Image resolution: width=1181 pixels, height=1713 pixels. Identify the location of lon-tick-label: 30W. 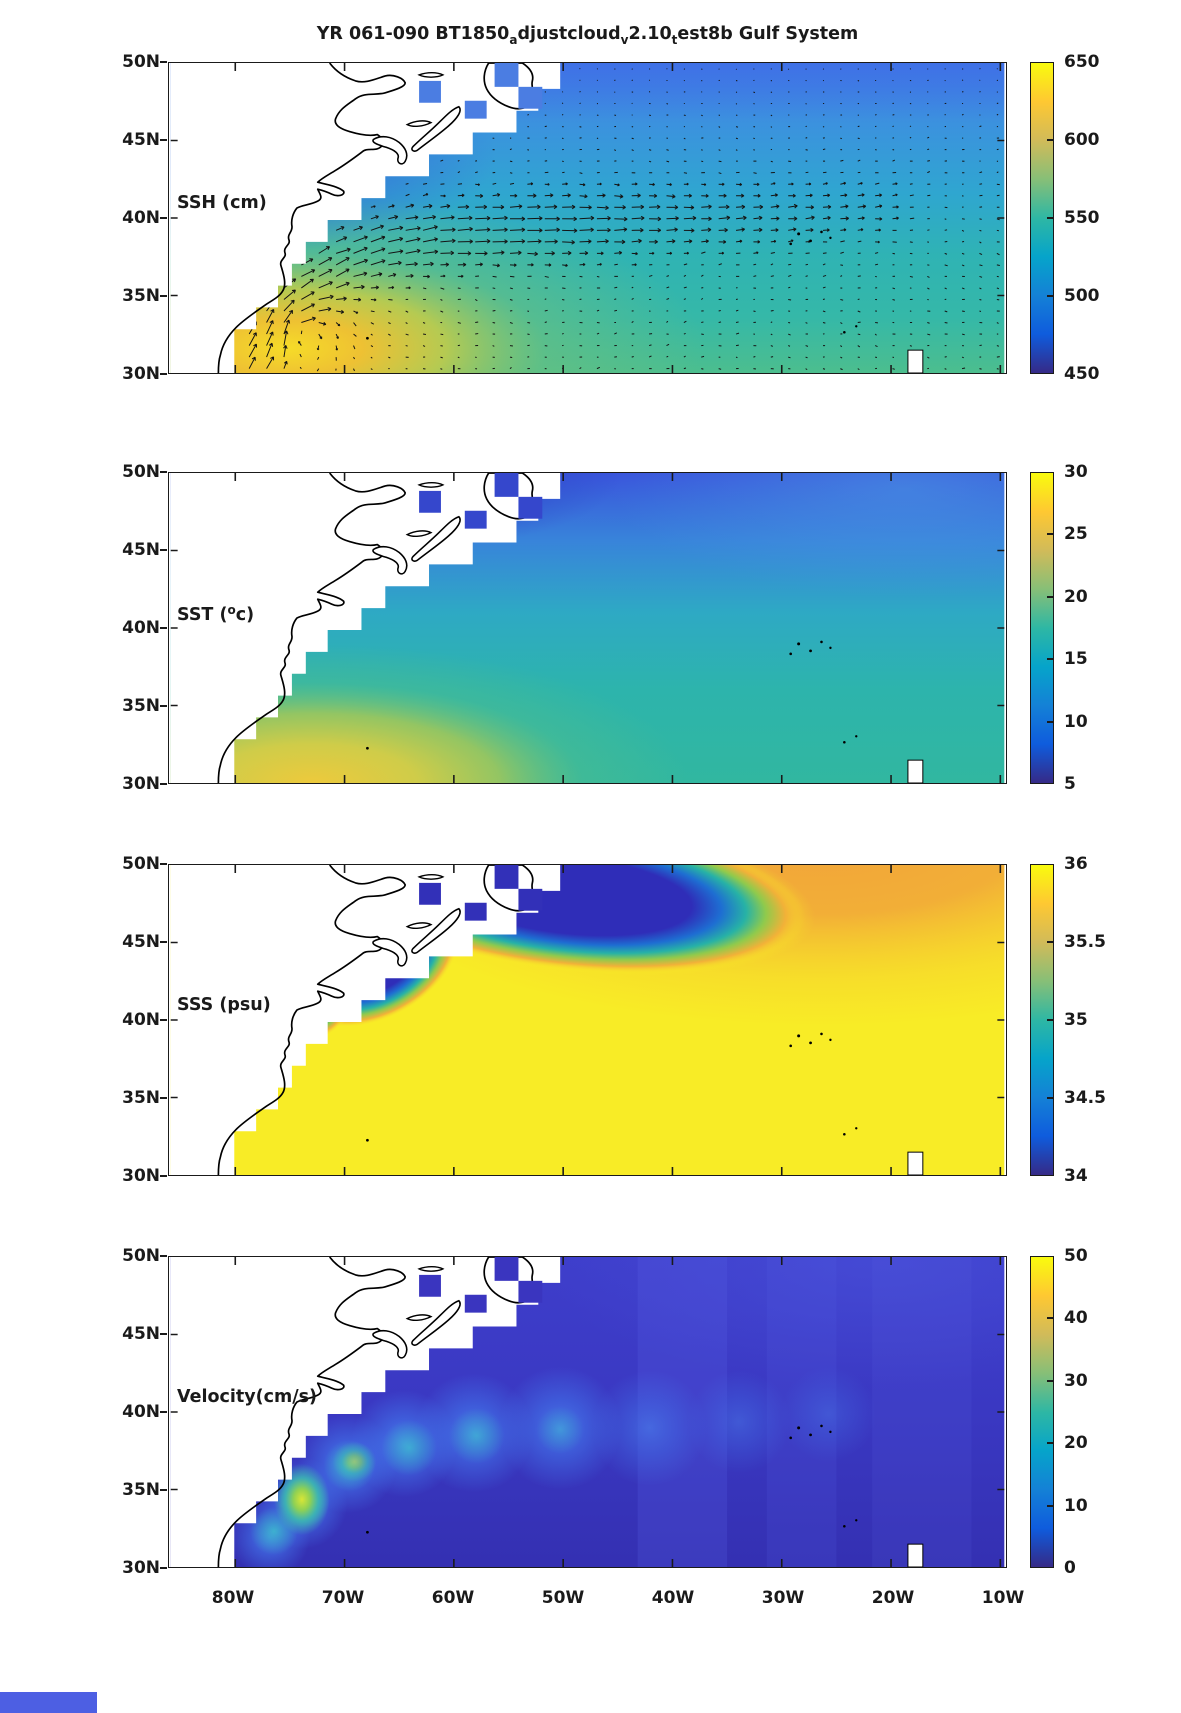
(783, 1598).